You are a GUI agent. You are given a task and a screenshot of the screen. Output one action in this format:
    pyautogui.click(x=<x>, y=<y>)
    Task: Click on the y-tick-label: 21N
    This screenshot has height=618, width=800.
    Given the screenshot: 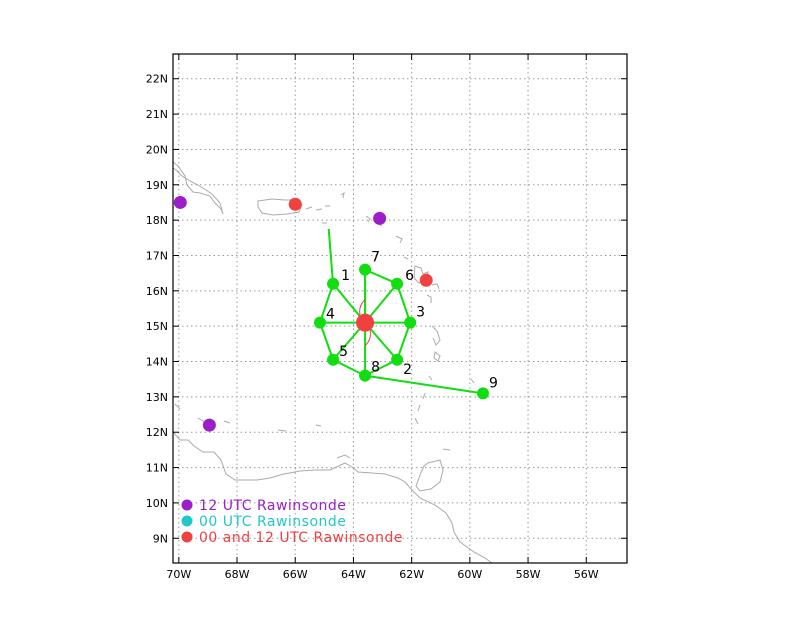 What is the action you would take?
    pyautogui.click(x=157, y=114)
    